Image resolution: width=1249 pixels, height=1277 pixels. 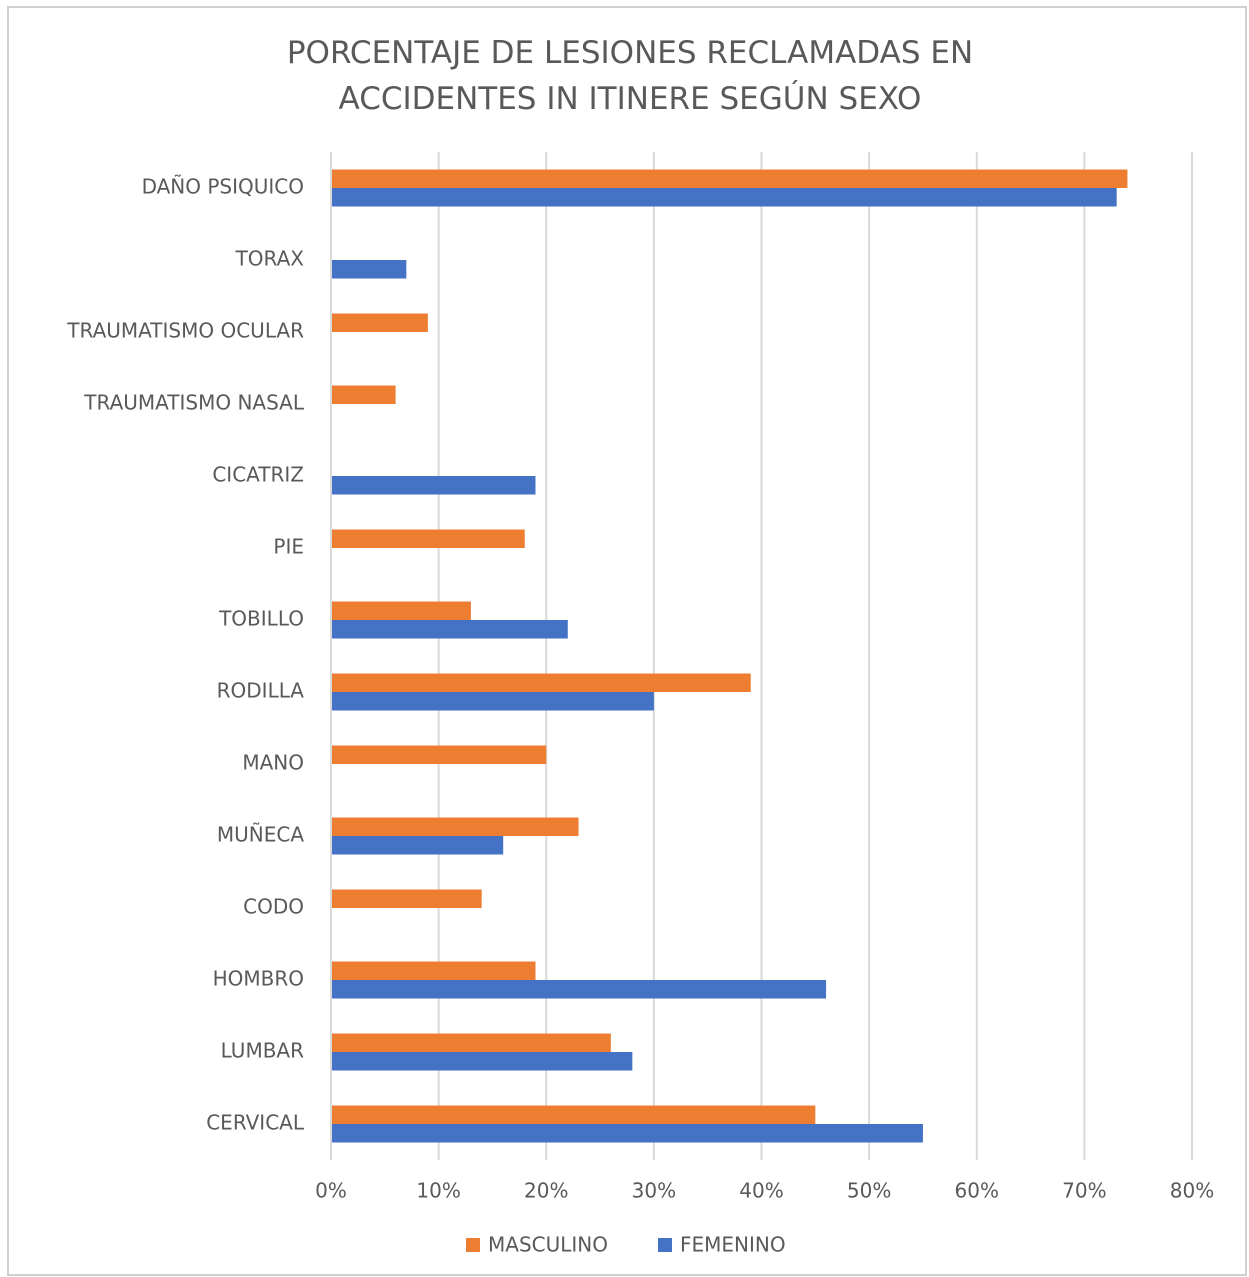 I want to click on y-tick-label: TRAUMATISMO OCULAR, so click(x=185, y=331).